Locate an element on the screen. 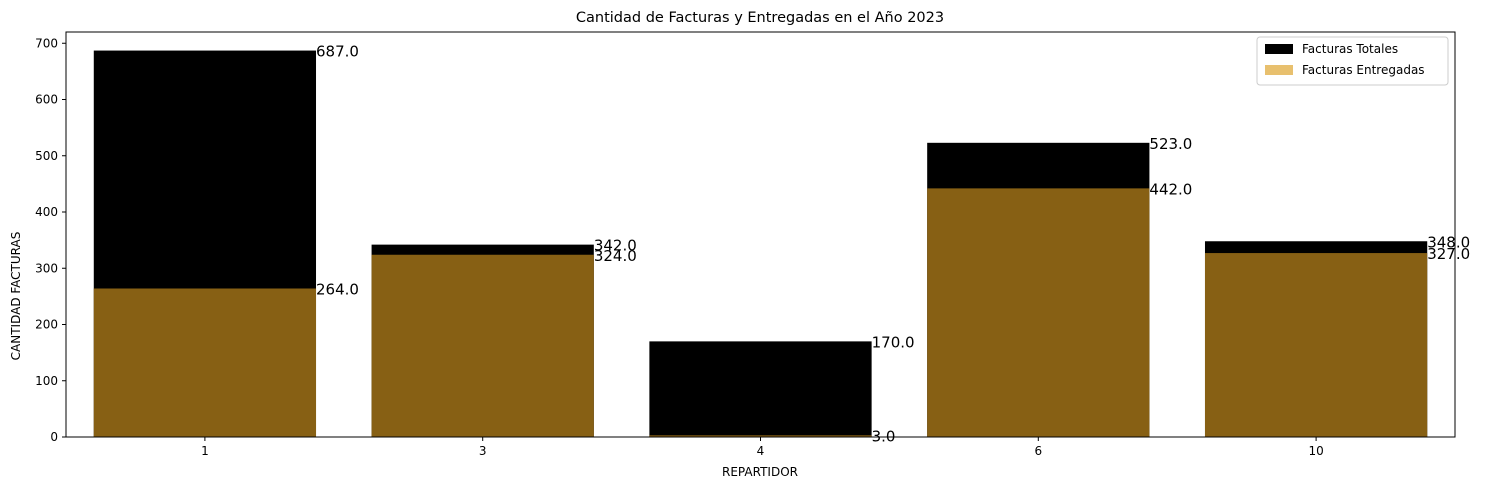  data-label-series-1-10: 327.0 is located at coordinates (1448, 254).